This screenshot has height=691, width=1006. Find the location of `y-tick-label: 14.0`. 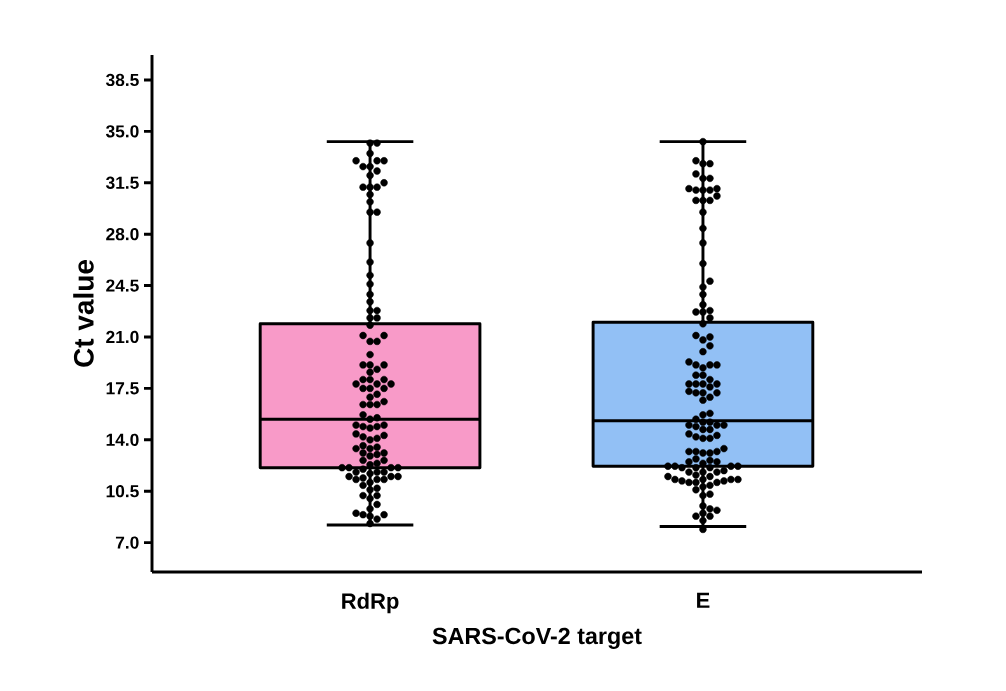

y-tick-label: 14.0 is located at coordinates (122, 439).